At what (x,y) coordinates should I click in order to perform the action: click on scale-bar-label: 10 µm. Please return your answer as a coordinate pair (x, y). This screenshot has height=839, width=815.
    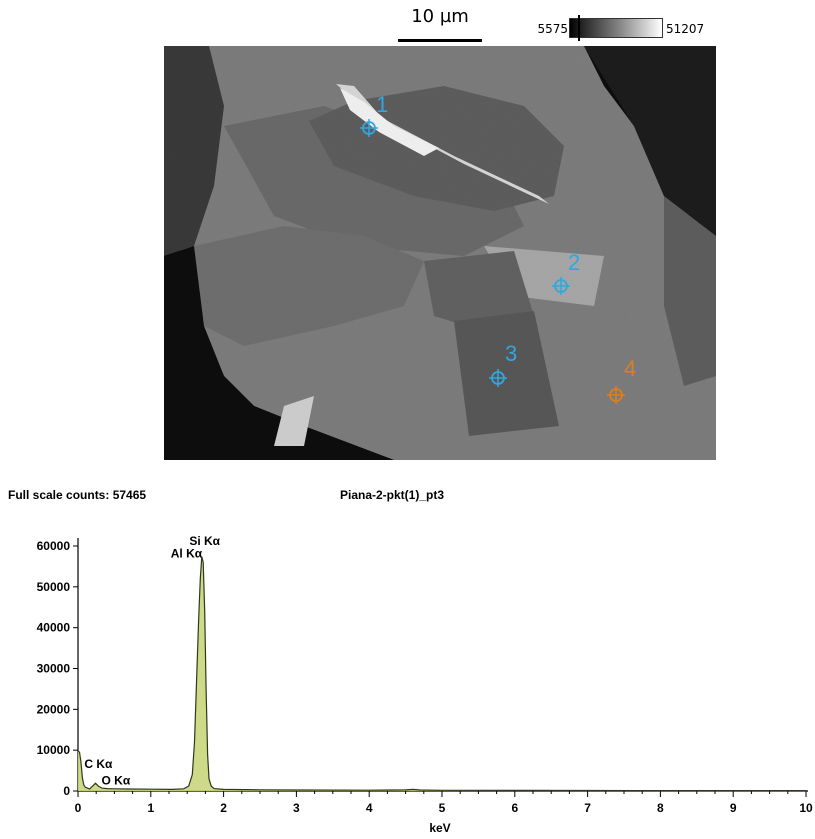
    Looking at the image, I should click on (440, 16).